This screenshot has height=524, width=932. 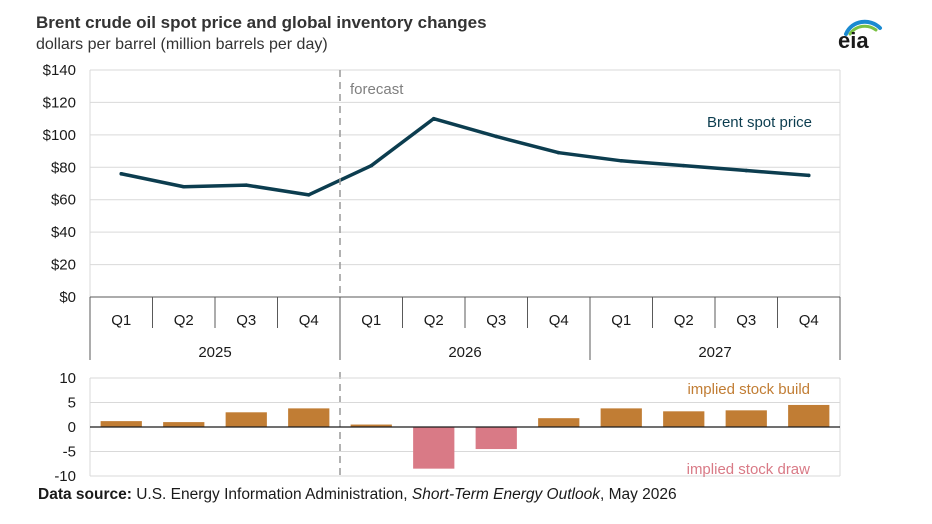 I want to click on brent-price-line, so click(x=465, y=156).